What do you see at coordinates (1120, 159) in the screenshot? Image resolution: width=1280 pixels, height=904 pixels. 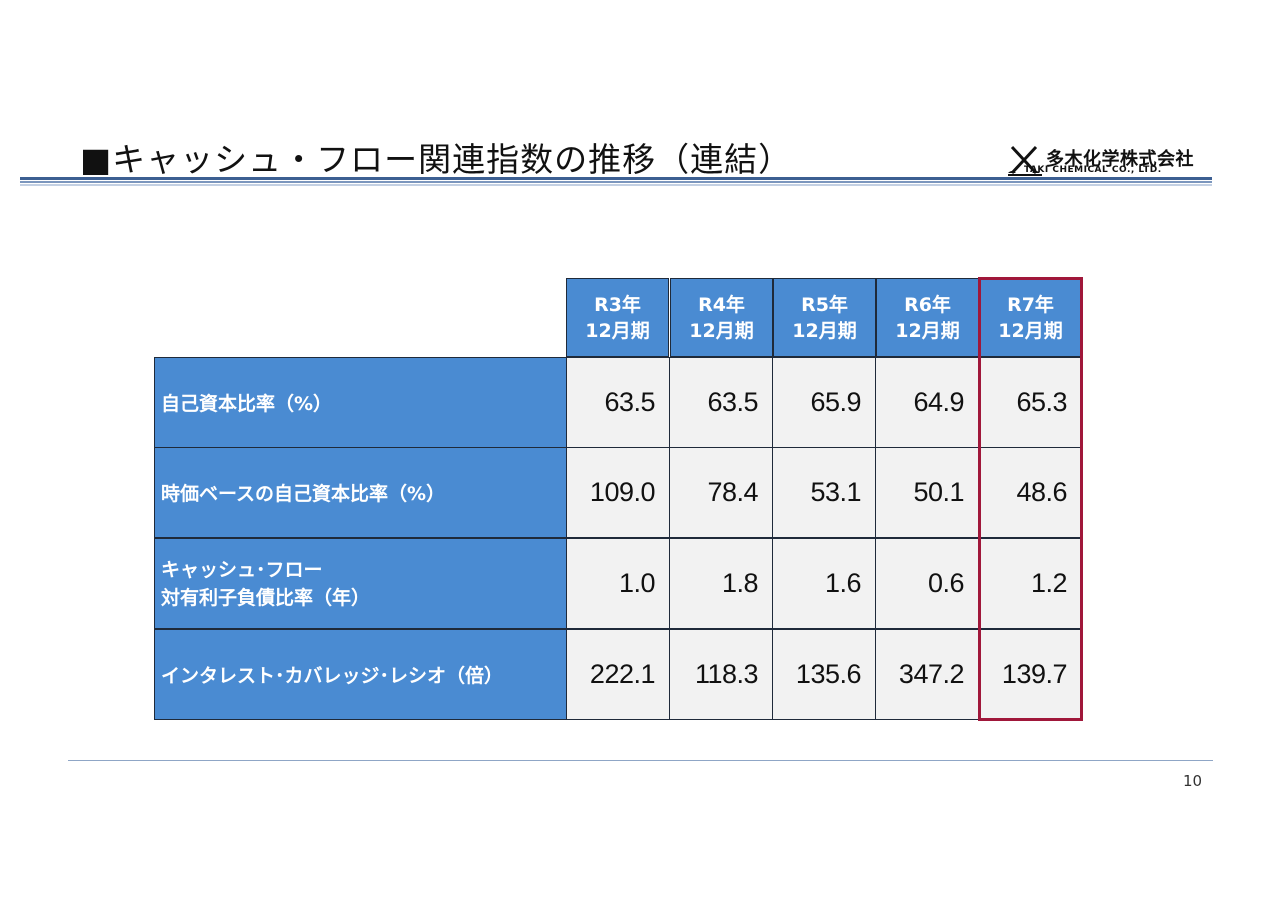 I see `company-name-ja: 多木化学株式会社` at bounding box center [1120, 159].